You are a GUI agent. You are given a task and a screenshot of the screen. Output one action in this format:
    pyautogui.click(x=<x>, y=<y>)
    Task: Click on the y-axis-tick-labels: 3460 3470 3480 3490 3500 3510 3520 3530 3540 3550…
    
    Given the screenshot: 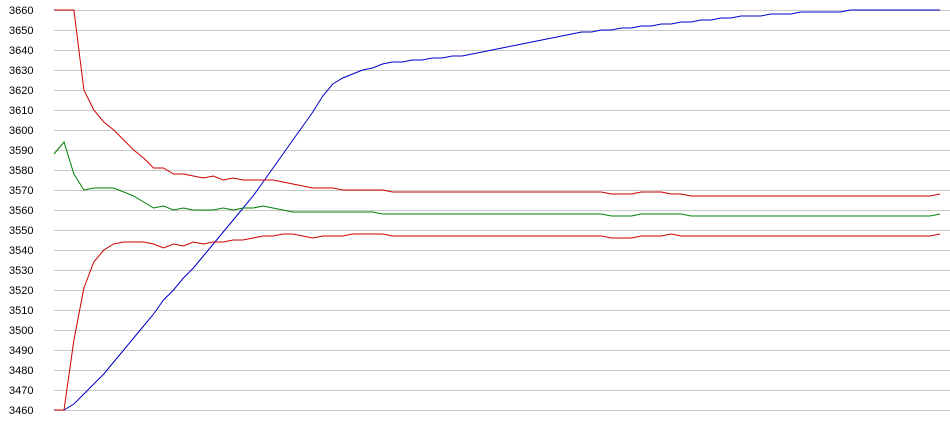 What is the action you would take?
    pyautogui.click(x=21, y=211)
    